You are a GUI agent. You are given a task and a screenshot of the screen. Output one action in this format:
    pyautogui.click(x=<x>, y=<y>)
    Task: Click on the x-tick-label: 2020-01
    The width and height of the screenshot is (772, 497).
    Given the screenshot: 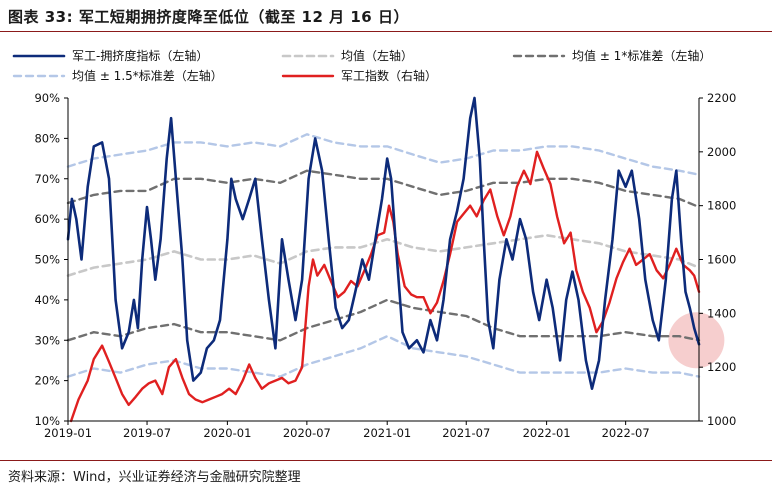 What is the action you would take?
    pyautogui.click(x=227, y=433)
    